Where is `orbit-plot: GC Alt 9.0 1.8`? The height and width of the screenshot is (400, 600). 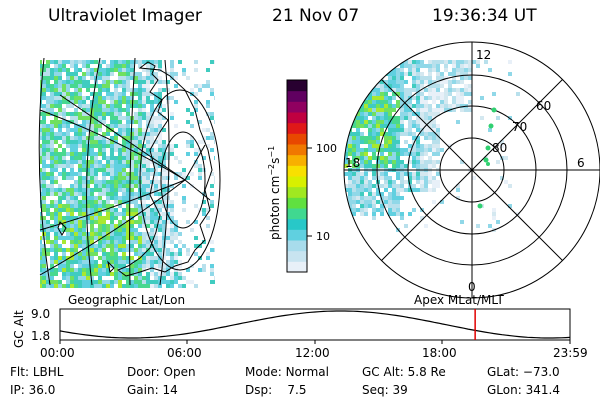 orbit-plot: GC Alt 9.0 1.8 is located at coordinates (291, 327).